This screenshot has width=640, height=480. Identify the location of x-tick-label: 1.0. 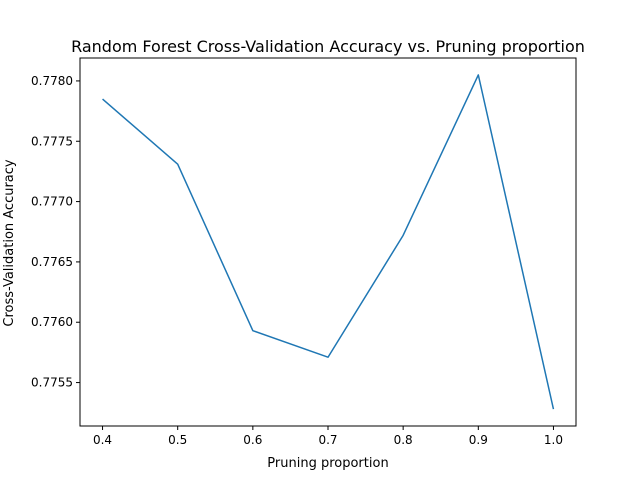
(553, 440).